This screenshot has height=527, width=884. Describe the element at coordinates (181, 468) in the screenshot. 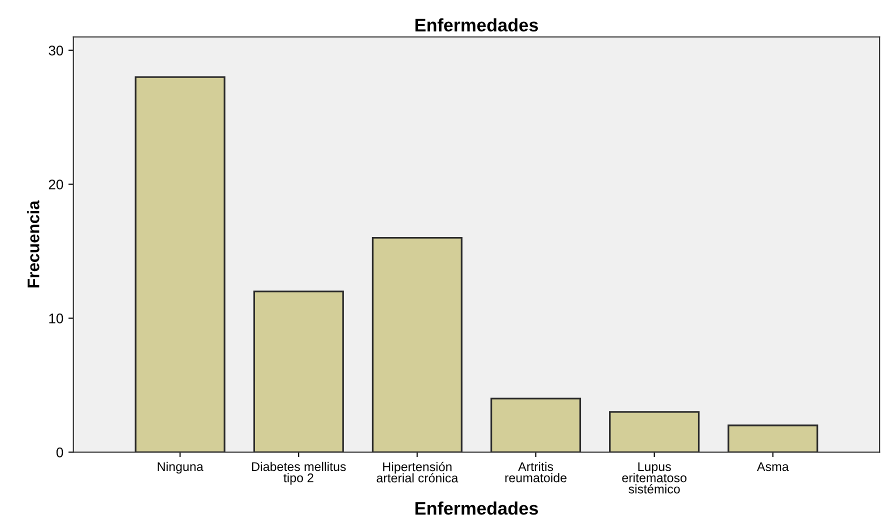

I see `x-tick-label: Ninguna` at that location.